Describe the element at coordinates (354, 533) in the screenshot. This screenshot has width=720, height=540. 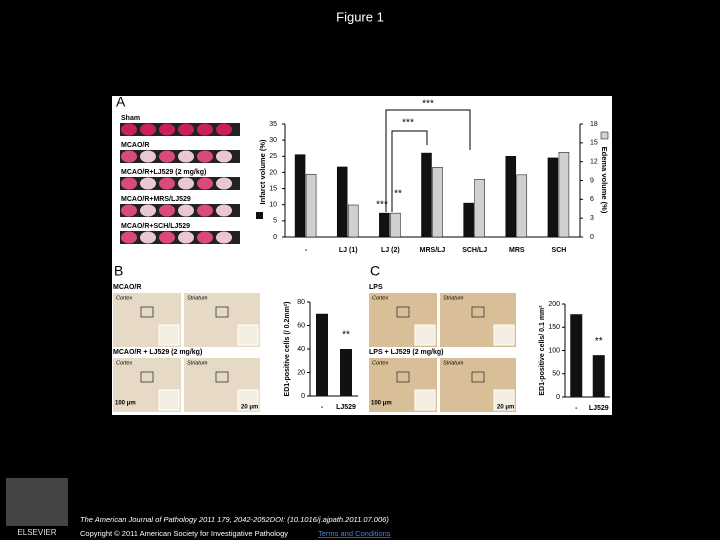
I see `terms-link: Terms and Conditions` at that location.